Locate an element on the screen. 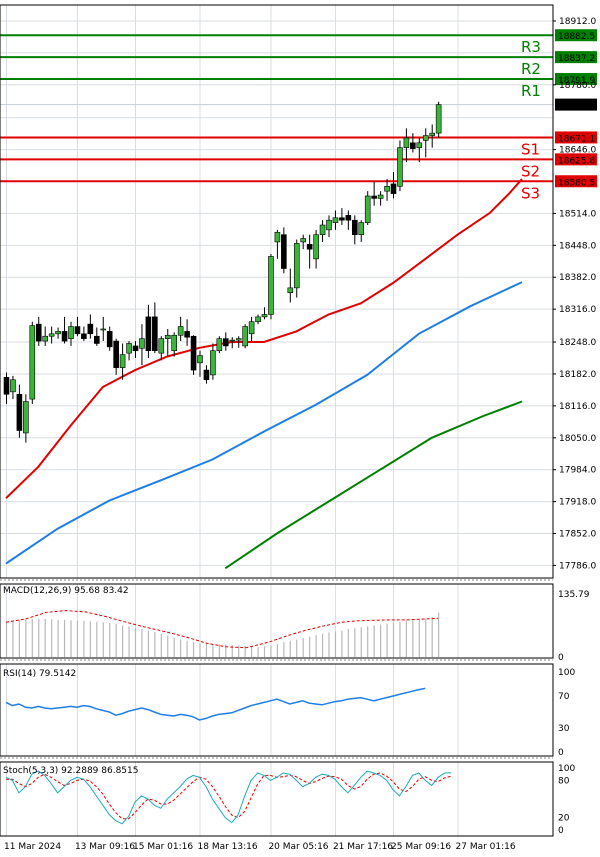 Image resolution: width=600 pixels, height=857 pixels. level-value: 18882.5 is located at coordinates (576, 37).